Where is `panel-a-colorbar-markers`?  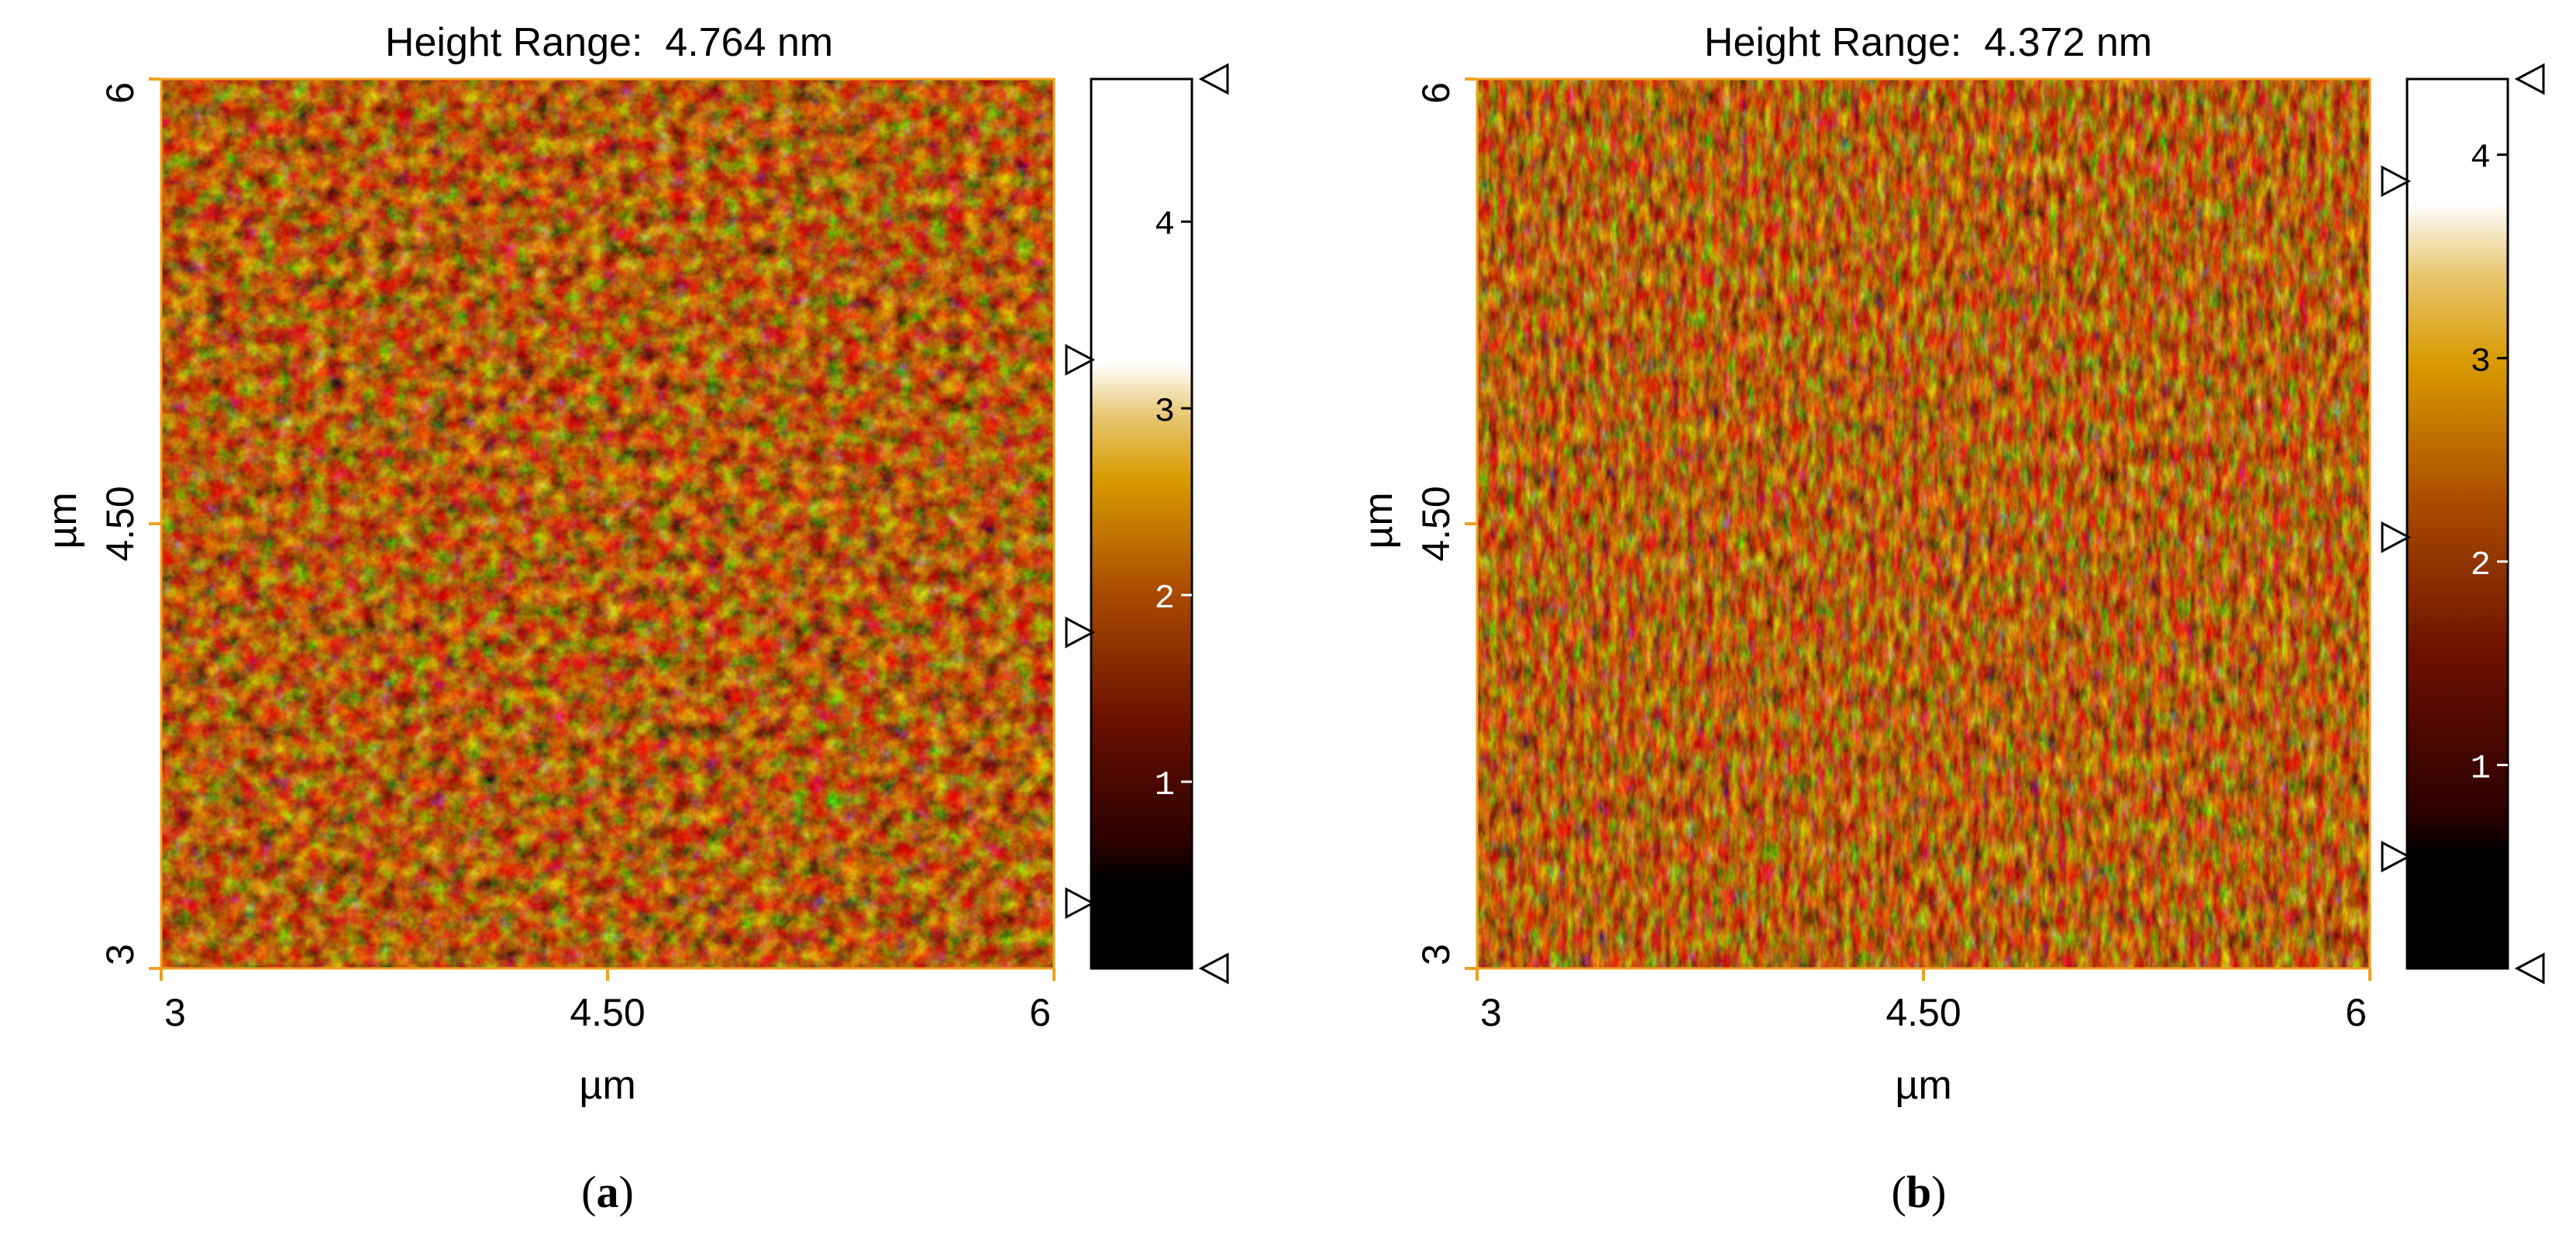
panel-a-colorbar-markers is located at coordinates (1147, 524).